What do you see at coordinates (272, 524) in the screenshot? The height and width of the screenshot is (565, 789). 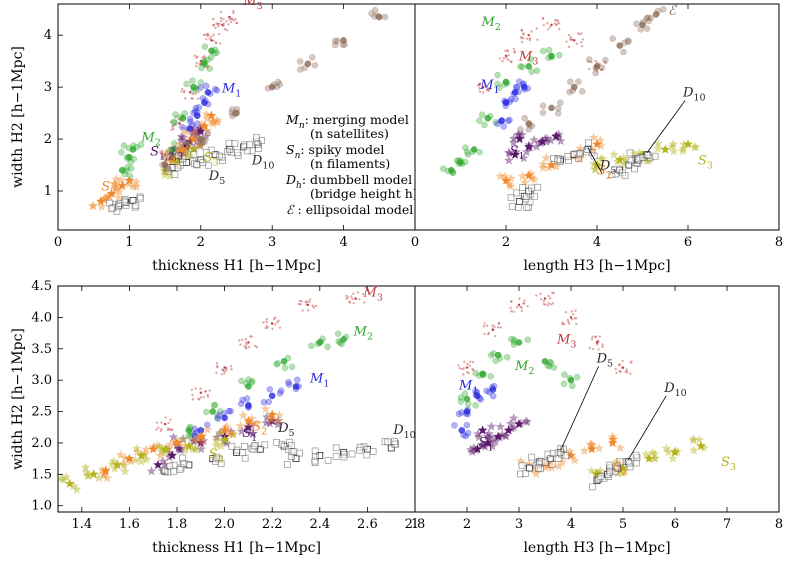 I see `x-tick-label: 2.2` at bounding box center [272, 524].